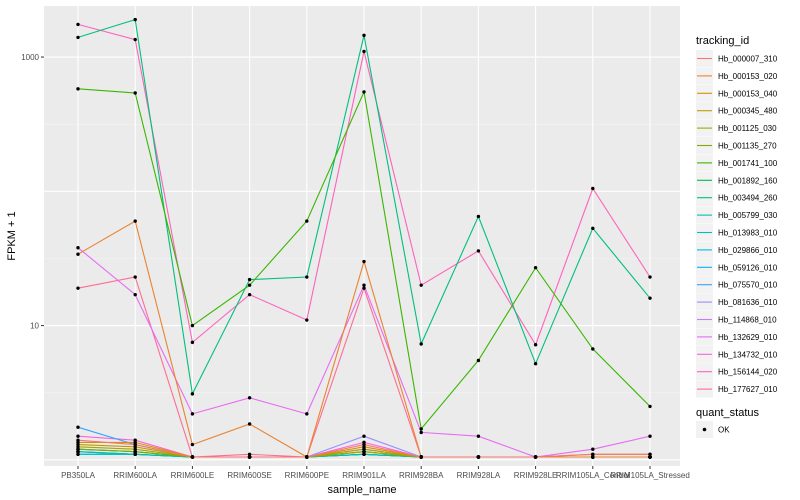 The height and width of the screenshot is (500, 800). Describe the element at coordinates (249, 475) in the screenshot. I see `x-tick-label: RRIM600SE` at that location.